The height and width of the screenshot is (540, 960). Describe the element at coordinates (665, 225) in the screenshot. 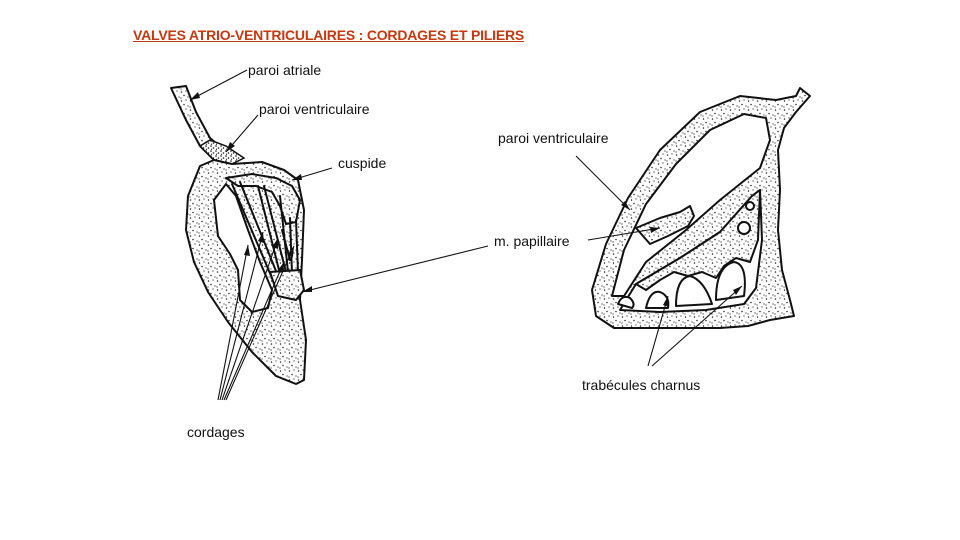

I see `papillary-muscle-right` at that location.